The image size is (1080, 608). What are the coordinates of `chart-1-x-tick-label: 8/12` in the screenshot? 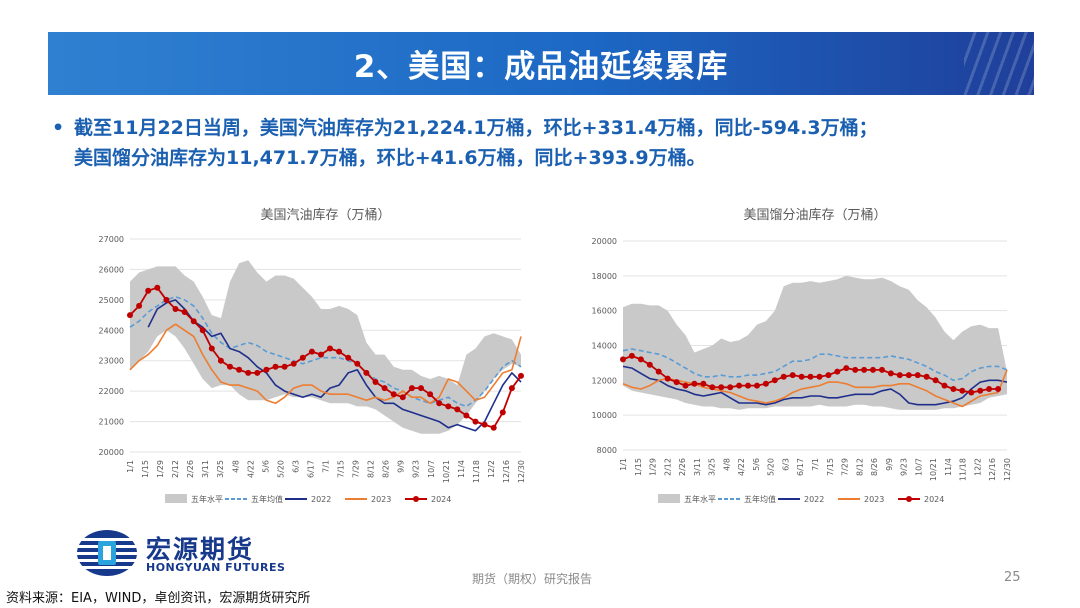 It's located at (371, 469).